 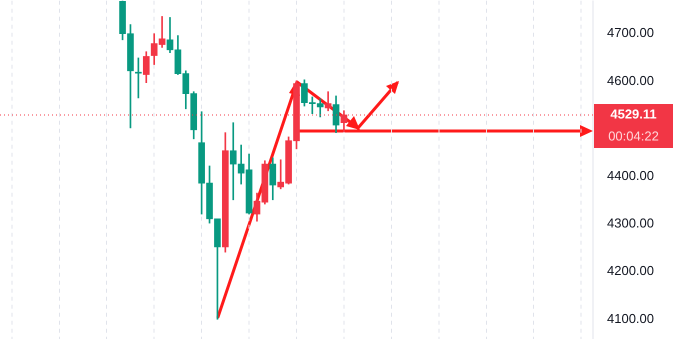 I want to click on text: 00:04:22, so click(x=633, y=136).